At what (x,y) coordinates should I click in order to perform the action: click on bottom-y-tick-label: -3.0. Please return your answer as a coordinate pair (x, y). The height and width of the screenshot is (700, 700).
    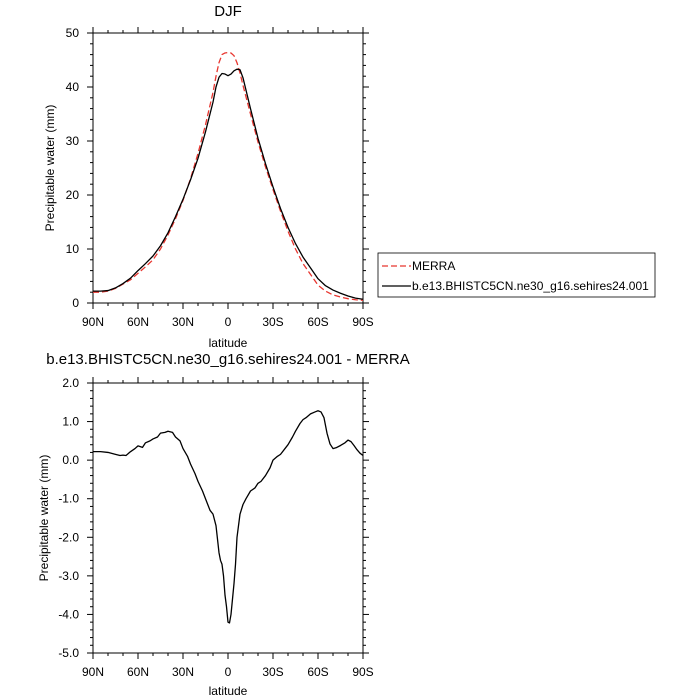
    Looking at the image, I should click on (68, 576).